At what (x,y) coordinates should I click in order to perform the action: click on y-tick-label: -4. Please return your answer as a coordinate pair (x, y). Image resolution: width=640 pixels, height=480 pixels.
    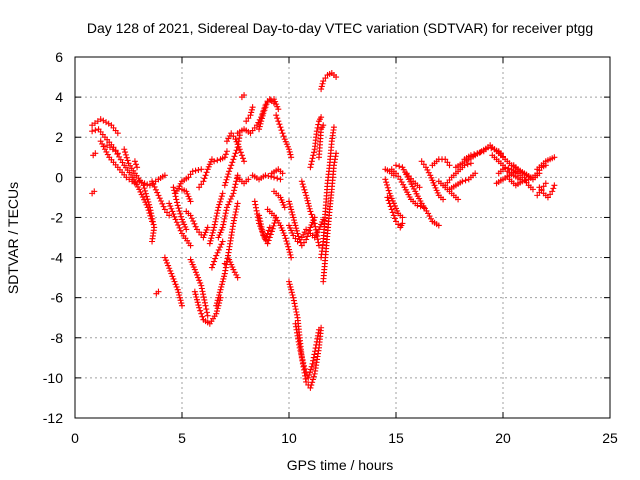
    Looking at the image, I should click on (57, 258).